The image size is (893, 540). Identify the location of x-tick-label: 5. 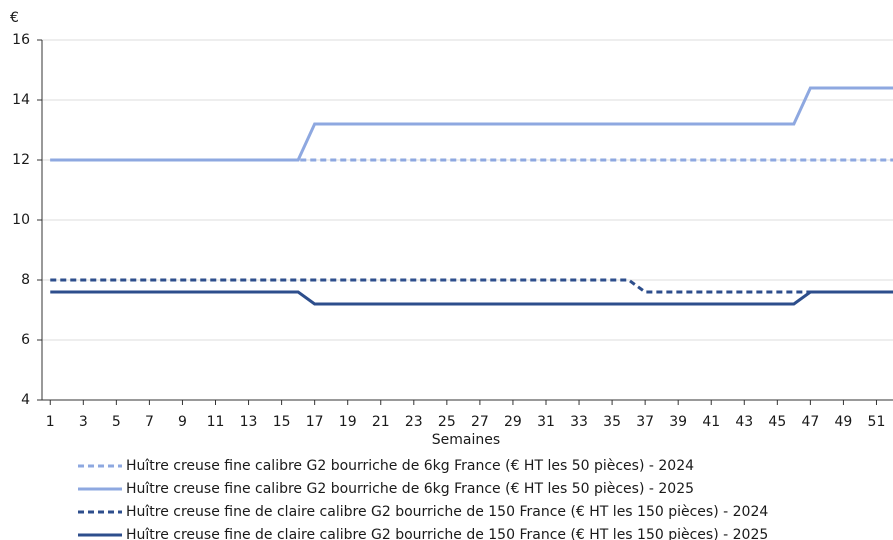
(116, 422).